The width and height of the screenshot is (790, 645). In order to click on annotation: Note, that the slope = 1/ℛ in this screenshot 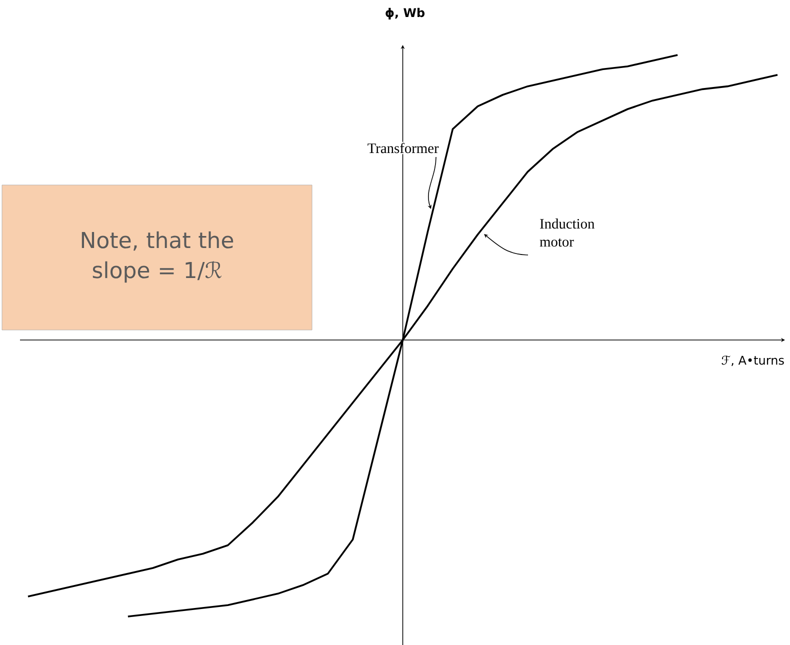, I will do `click(158, 256)`.